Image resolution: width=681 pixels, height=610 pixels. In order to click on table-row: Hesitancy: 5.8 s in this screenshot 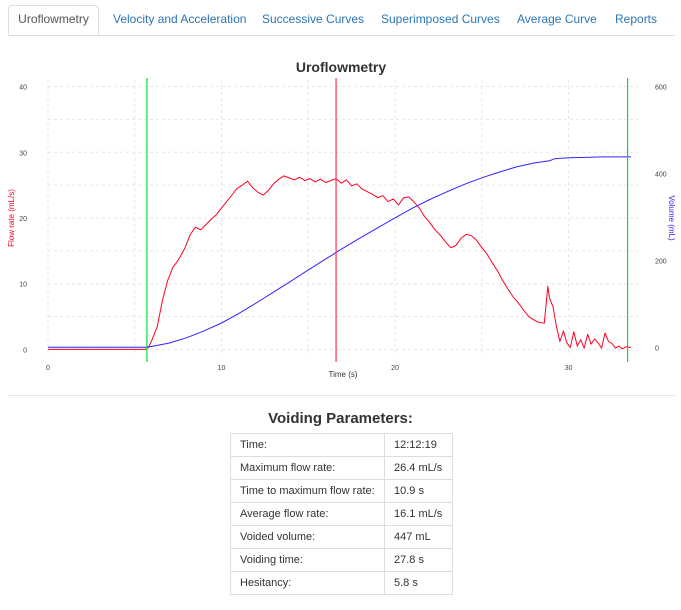, I will do `click(341, 583)`.